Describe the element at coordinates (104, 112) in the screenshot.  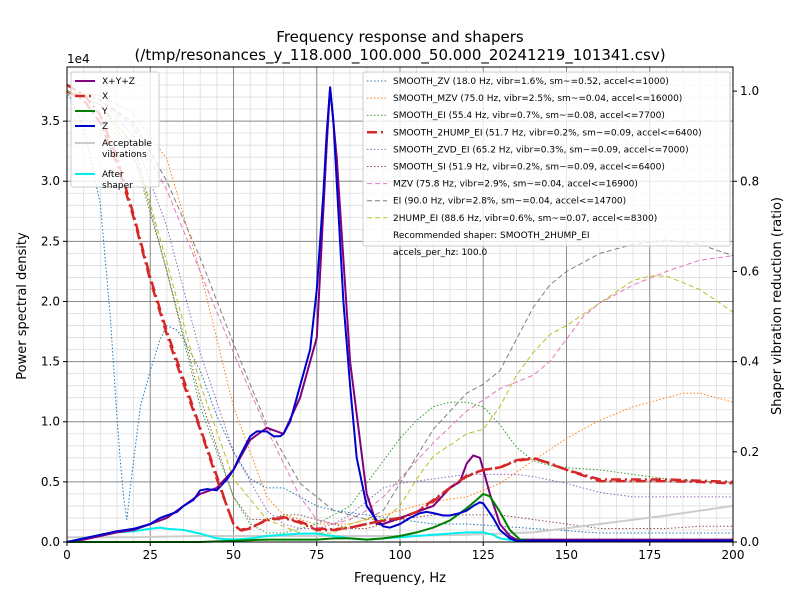
I see `legend-left-label: Y` at that location.